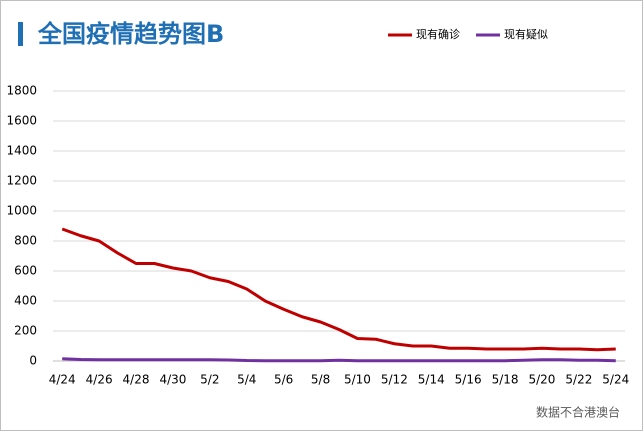 The width and height of the screenshot is (643, 431). I want to click on y-tick-label: 1000, so click(21, 211).